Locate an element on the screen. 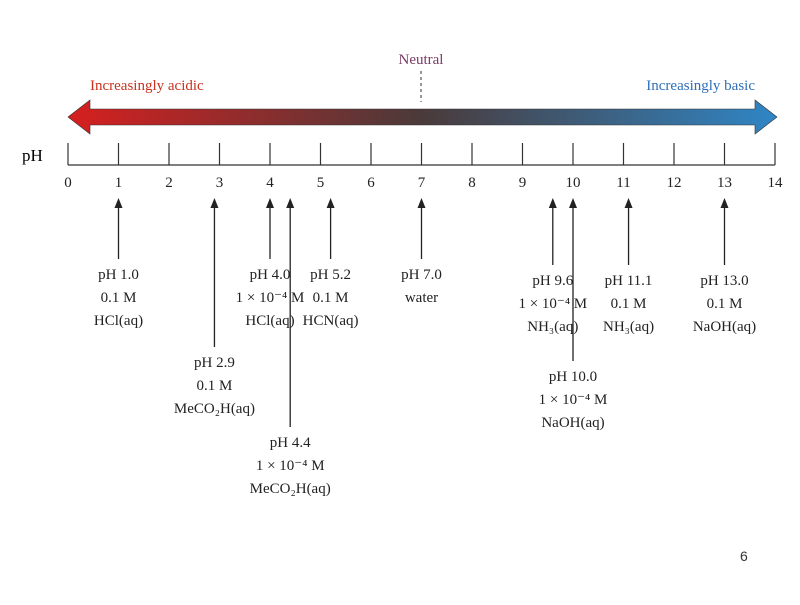 This screenshot has width=800, height=605. ph-marker: pH 11.1 0.1 M NH₃(aq) is located at coordinates (628, 266).